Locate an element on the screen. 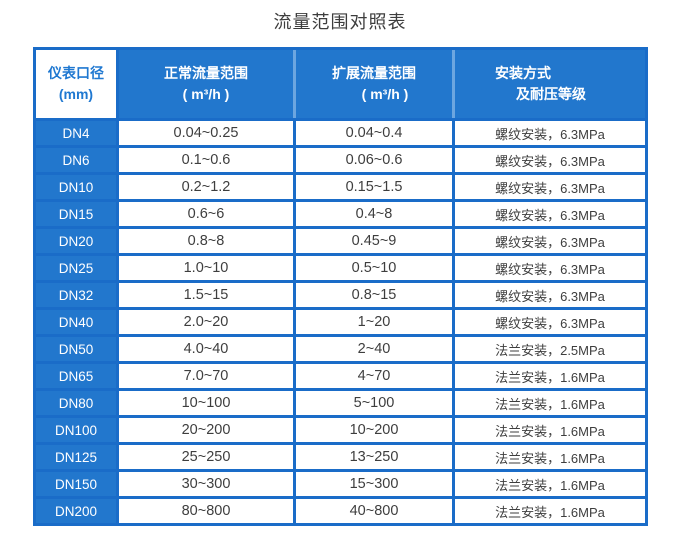 The image size is (680, 547). cell-normal-flow: 10~100 is located at coordinates (206, 403).